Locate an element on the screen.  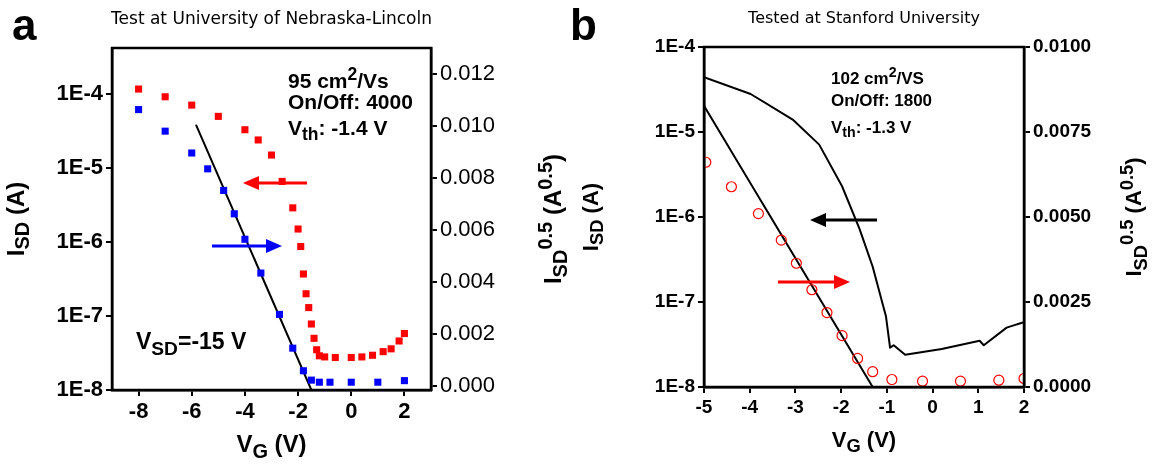
annotation: V$_{th}$: -1.3 V is located at coordinates (871, 129).